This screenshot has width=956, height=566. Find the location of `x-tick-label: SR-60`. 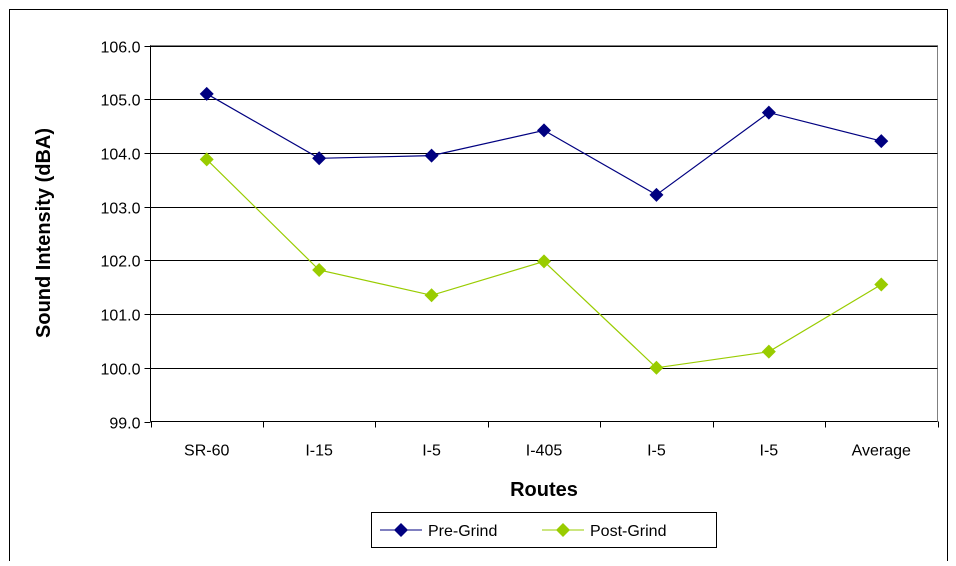

x-tick-label: SR-60 is located at coordinates (206, 451).